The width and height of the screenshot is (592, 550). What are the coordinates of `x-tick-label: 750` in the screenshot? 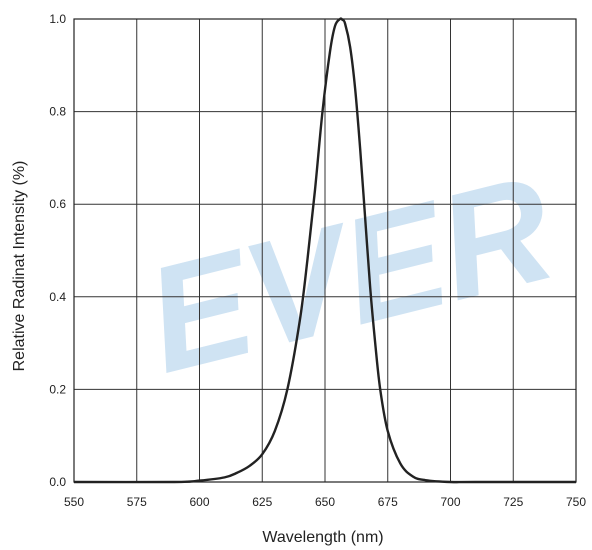 It's located at (576, 502).